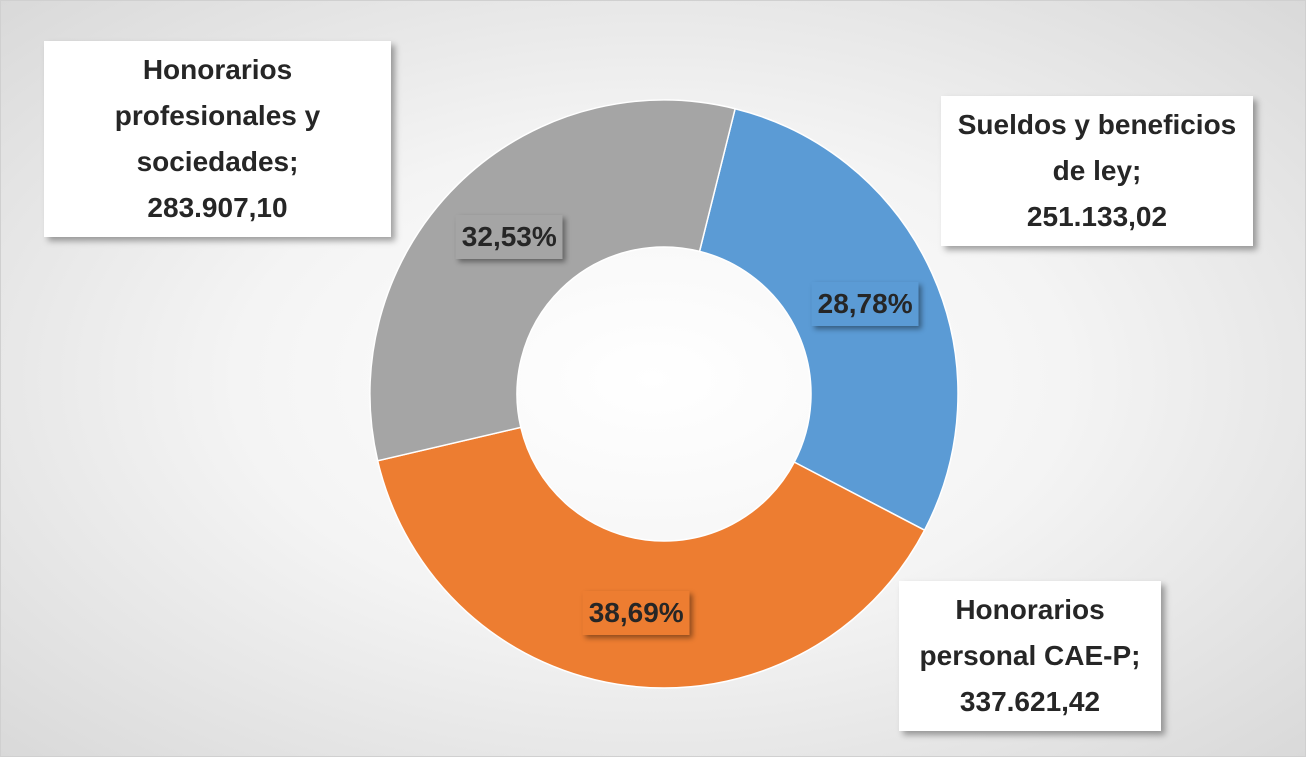 This screenshot has height=757, width=1306. I want to click on category-label: Sueldos y beneficios de ley; 251.133,02, so click(1097, 171).